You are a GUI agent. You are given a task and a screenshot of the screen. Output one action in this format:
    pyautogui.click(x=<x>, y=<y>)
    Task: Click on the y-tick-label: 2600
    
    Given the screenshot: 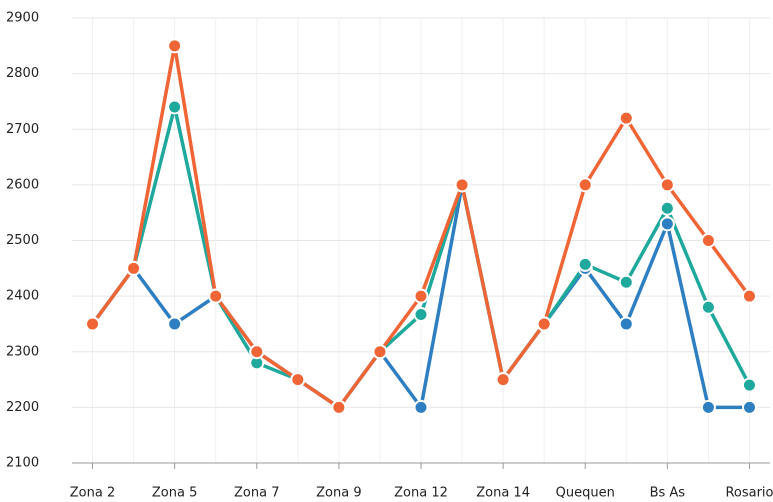 What is the action you would take?
    pyautogui.click(x=22, y=184)
    